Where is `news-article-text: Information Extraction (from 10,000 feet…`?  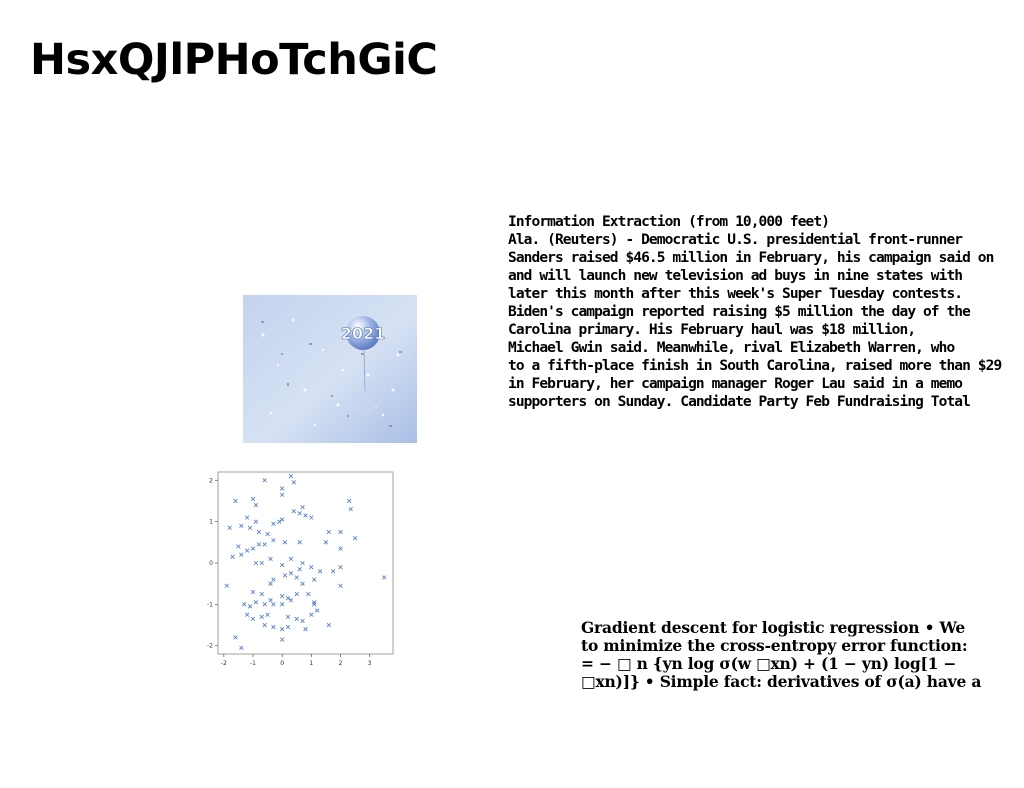
news-article-text: Information Extraction (from 10,000 feet… is located at coordinates (766, 312).